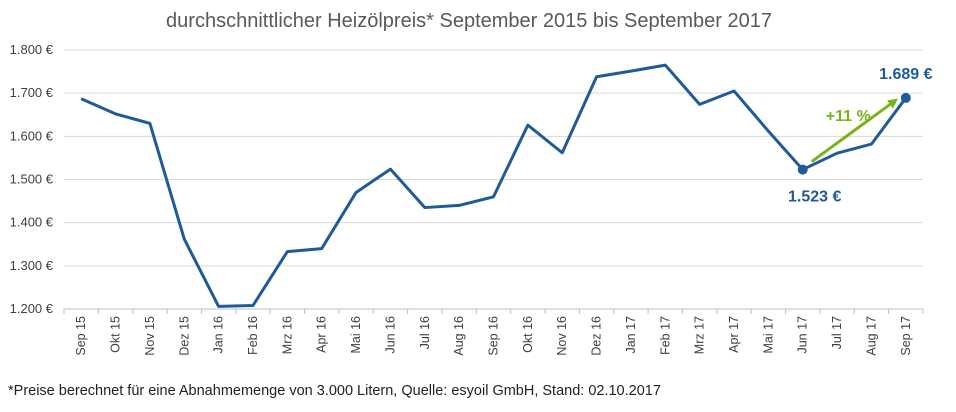 The width and height of the screenshot is (956, 412). I want to click on y-tick-label: 1.700 €, so click(32, 92).